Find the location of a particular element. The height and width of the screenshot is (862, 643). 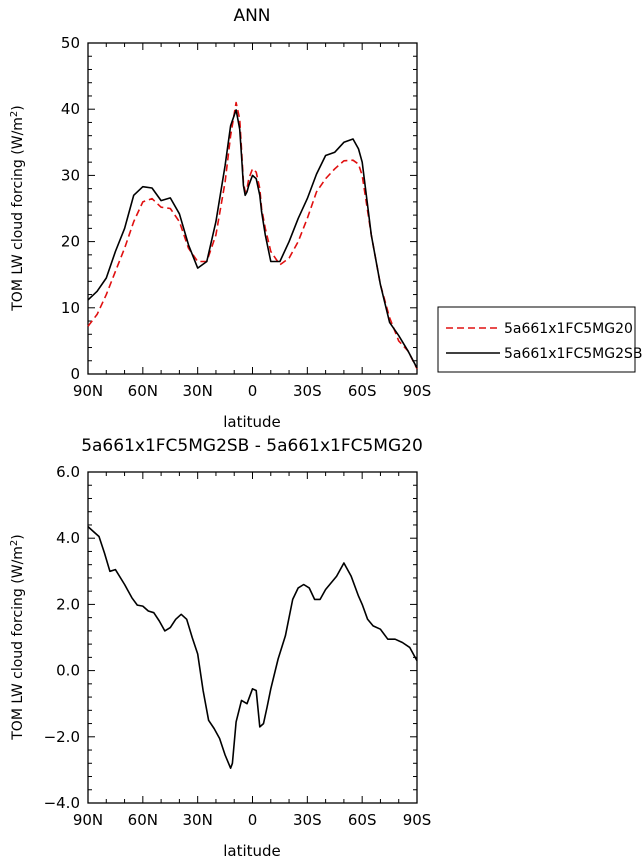

bottom-x-axis-label: latitude is located at coordinates (252, 851).